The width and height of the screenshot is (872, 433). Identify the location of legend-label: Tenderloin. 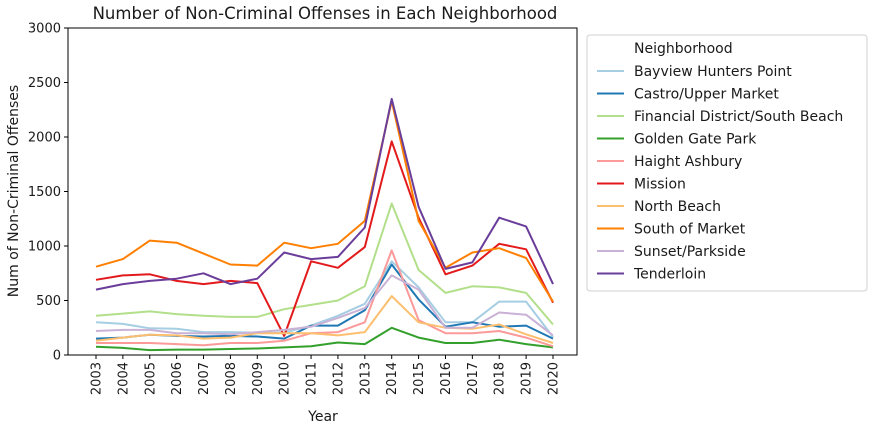
(669, 275).